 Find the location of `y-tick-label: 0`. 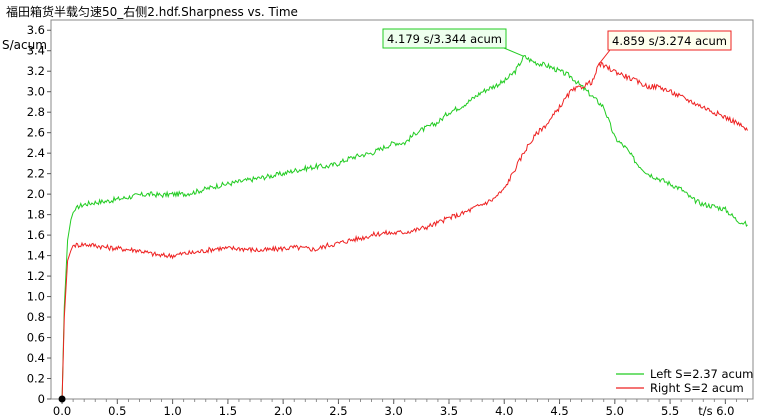

y-tick-label: 0 is located at coordinates (41, 399).